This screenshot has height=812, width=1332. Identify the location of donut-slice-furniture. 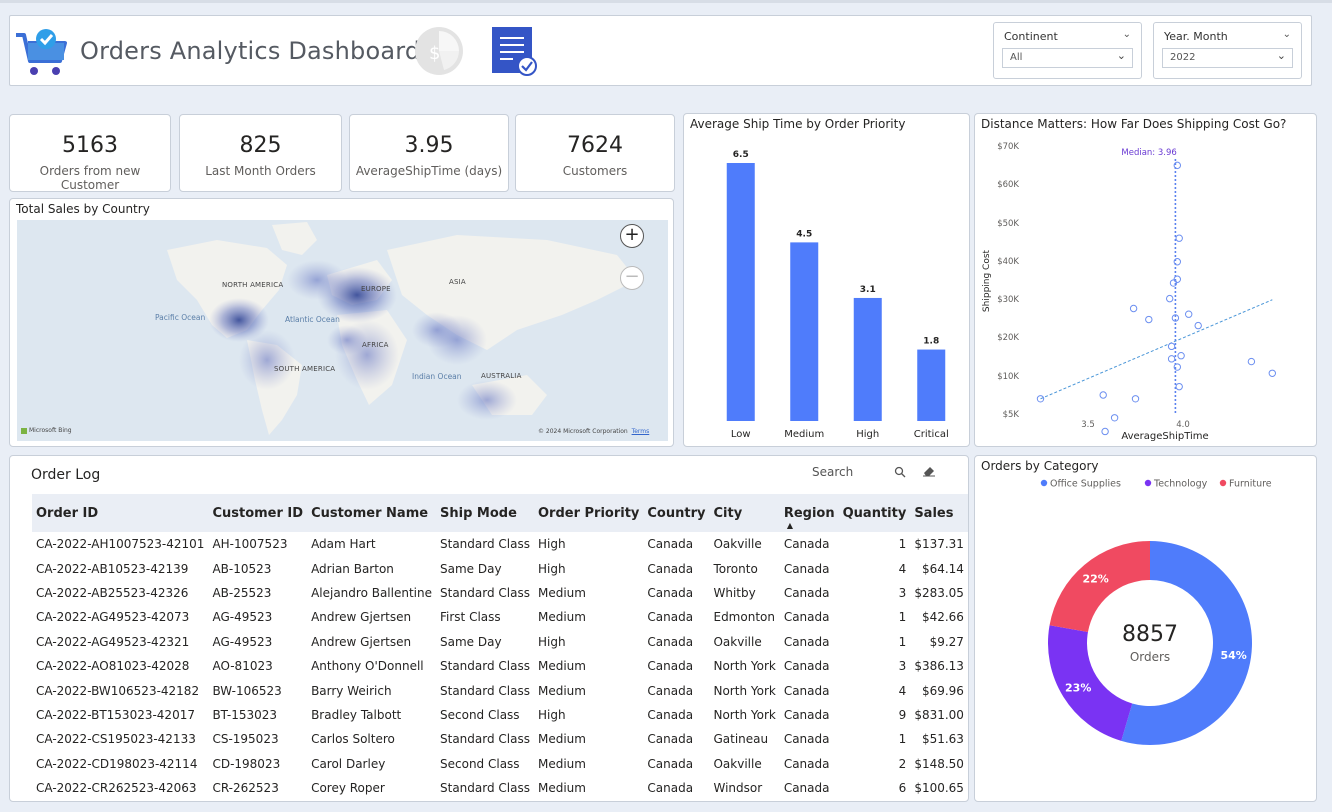
(1099, 587).